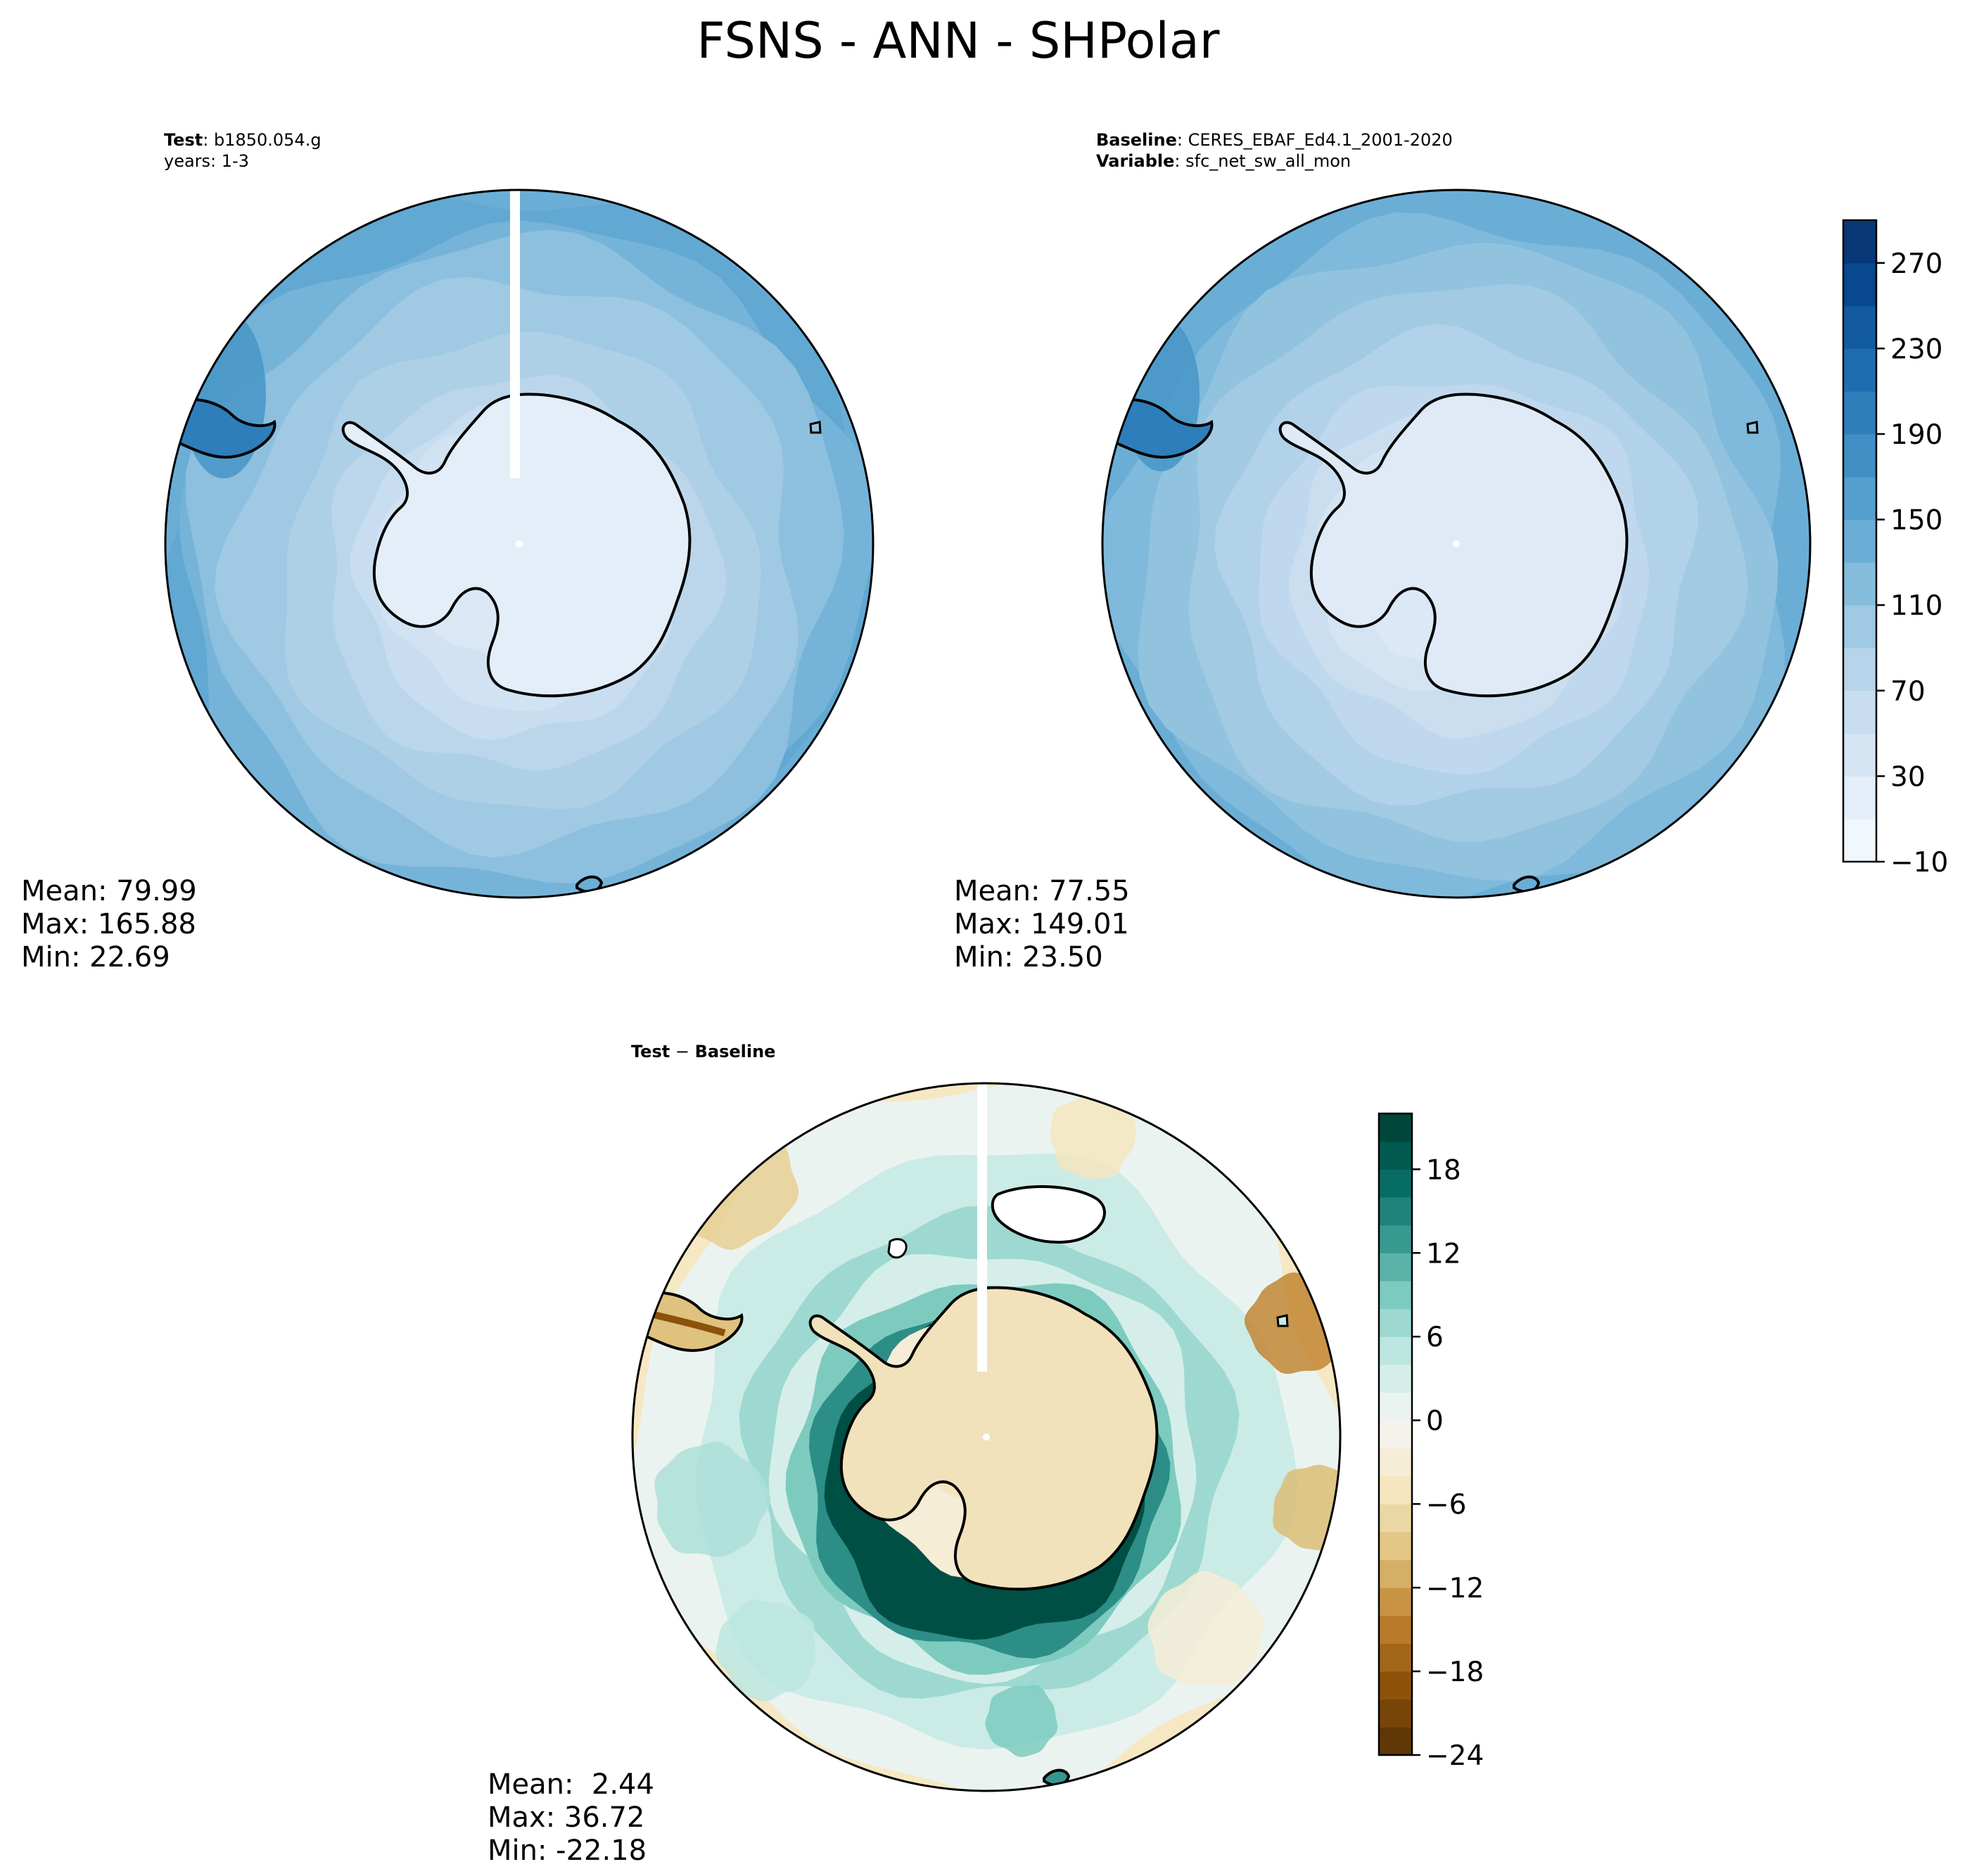 The width and height of the screenshot is (1972, 1876). What do you see at coordinates (184, 140) in the screenshot?
I see `test-label-key: Test` at bounding box center [184, 140].